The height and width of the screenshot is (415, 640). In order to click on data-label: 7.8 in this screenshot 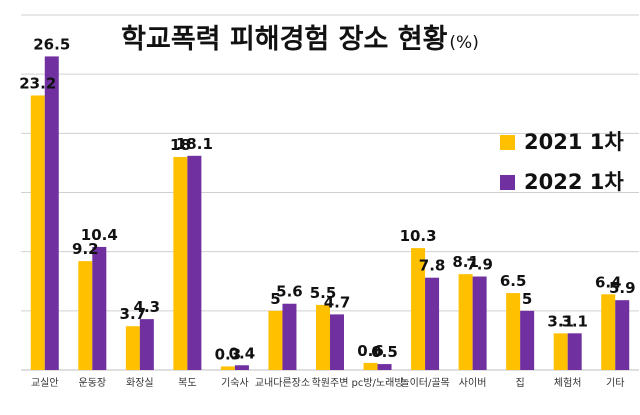, I will do `click(432, 266)`.